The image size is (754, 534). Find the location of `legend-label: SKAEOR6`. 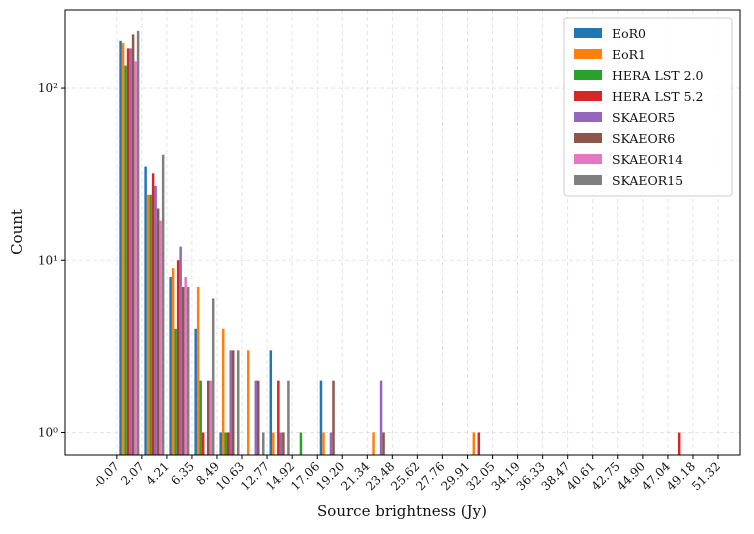

legend-label: SKAEOR6 is located at coordinates (643, 138).